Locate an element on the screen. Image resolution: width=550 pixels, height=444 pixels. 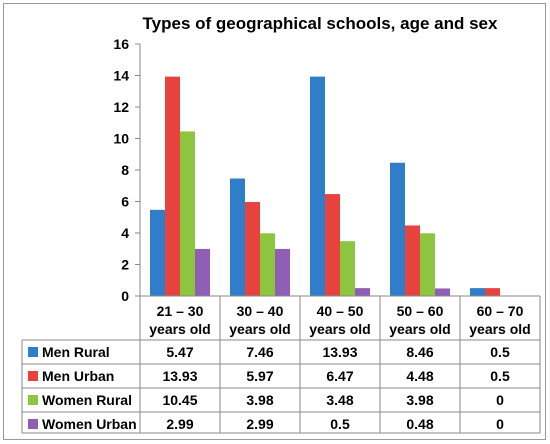
y-tick-label: 2 is located at coordinates (125, 265).